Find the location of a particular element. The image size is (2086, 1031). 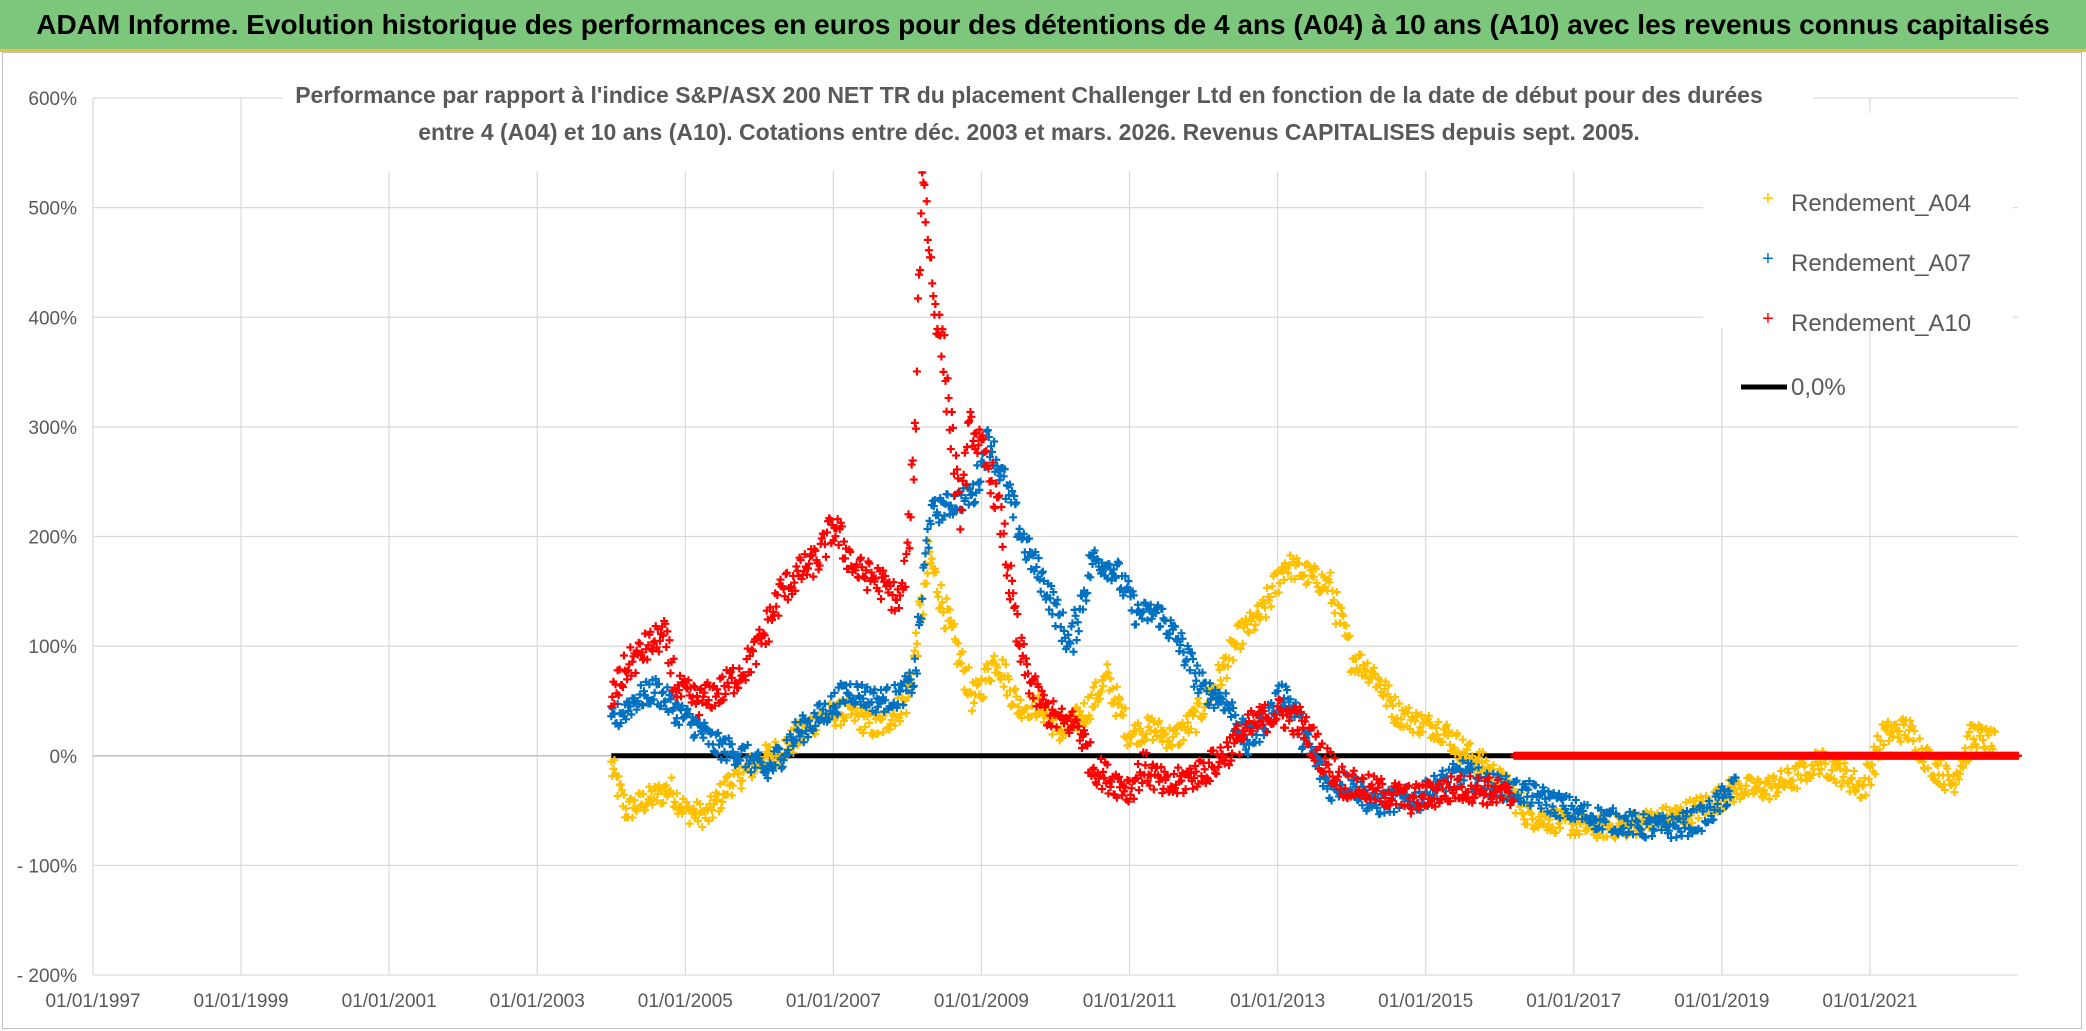

x-tick-label: 01/01/2007 is located at coordinates (833, 1001).